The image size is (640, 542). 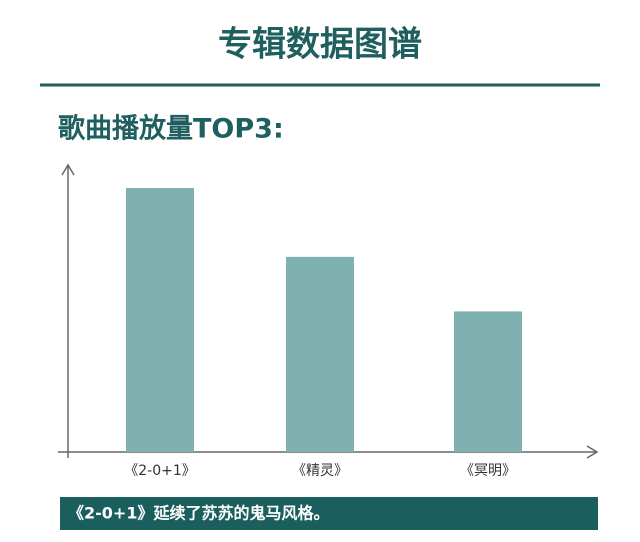 What do you see at coordinates (68, 169) in the screenshot?
I see `y-axis-arrow` at bounding box center [68, 169].